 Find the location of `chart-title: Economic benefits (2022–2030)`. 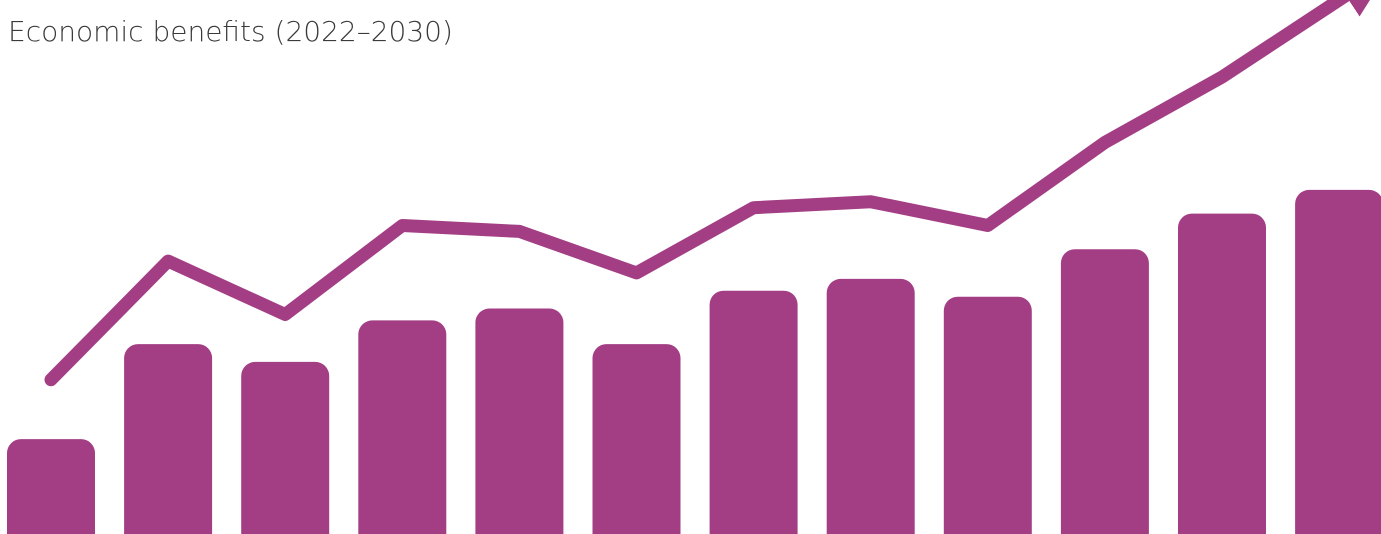

chart-title: Economic benefits (2022–2030) is located at coordinates (230, 31).